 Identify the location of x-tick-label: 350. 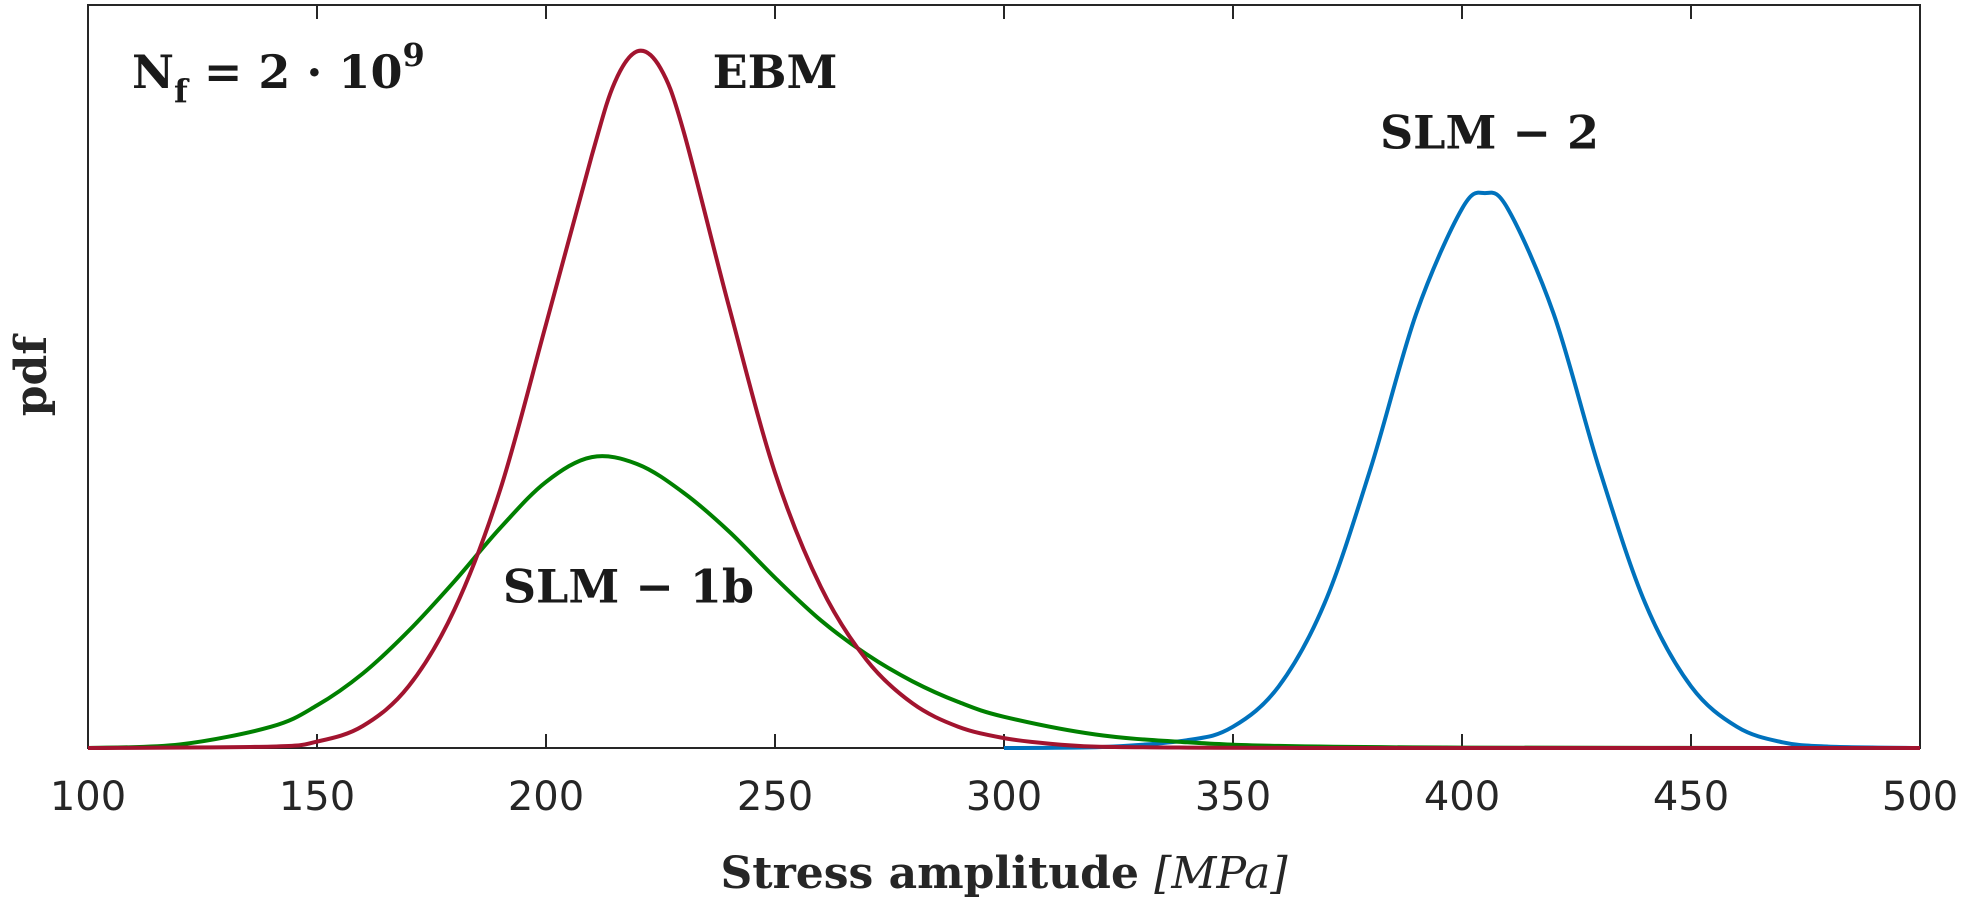
(1233, 797).